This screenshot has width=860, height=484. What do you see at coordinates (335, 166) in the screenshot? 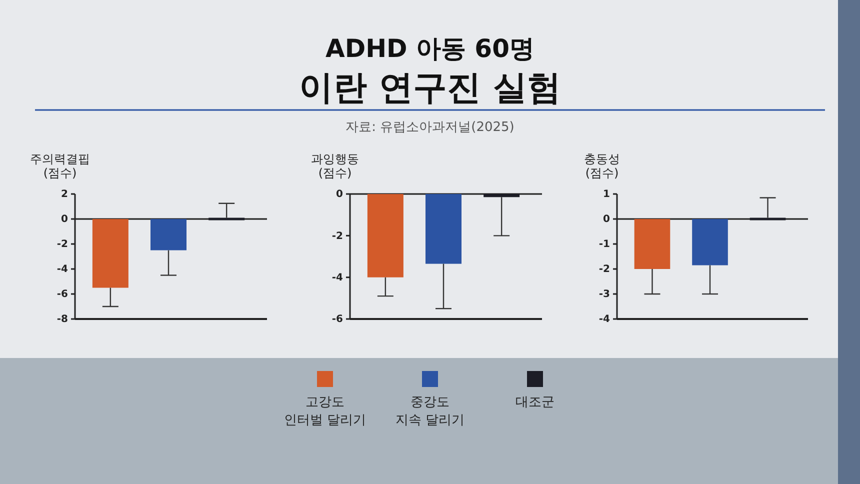
I see `y-axis-title: 과잉행동 (점수)` at bounding box center [335, 166].